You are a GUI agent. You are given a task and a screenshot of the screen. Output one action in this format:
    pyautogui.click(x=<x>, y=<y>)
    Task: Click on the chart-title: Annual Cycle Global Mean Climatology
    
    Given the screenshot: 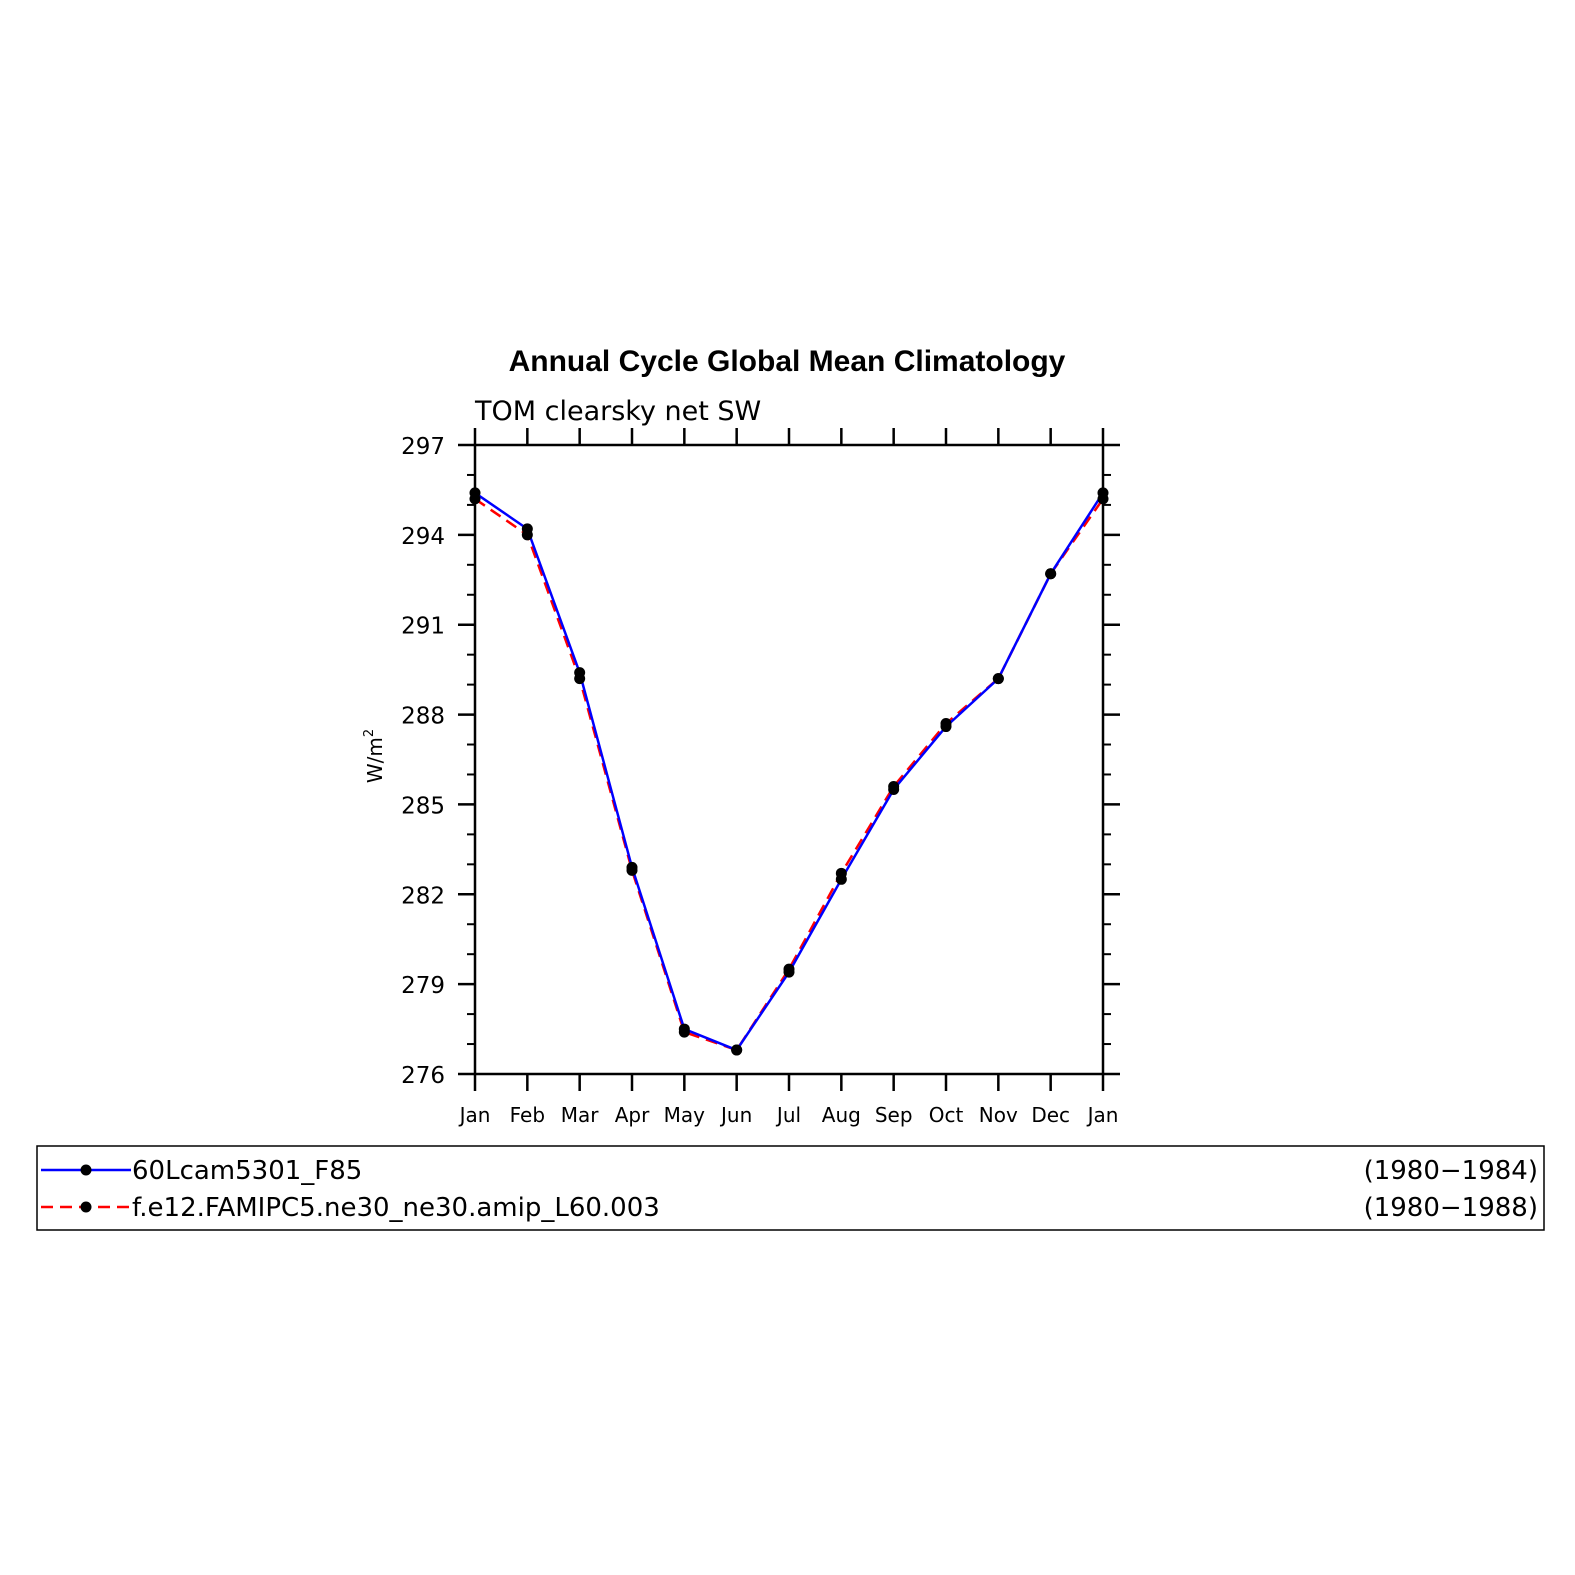 What is the action you would take?
    pyautogui.click(x=787, y=361)
    